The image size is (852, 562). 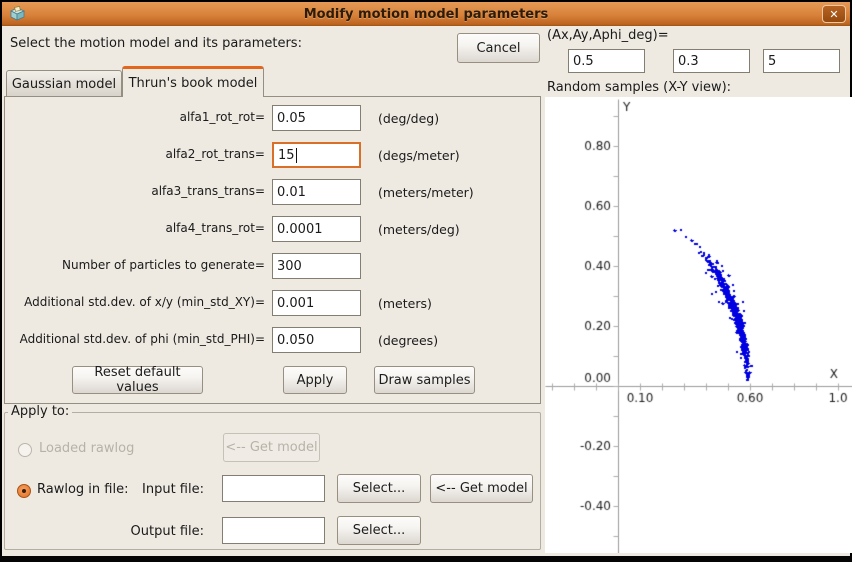 What do you see at coordinates (639, 87) in the screenshot?
I see `plot-title: Random samples (X-Y view):` at bounding box center [639, 87].